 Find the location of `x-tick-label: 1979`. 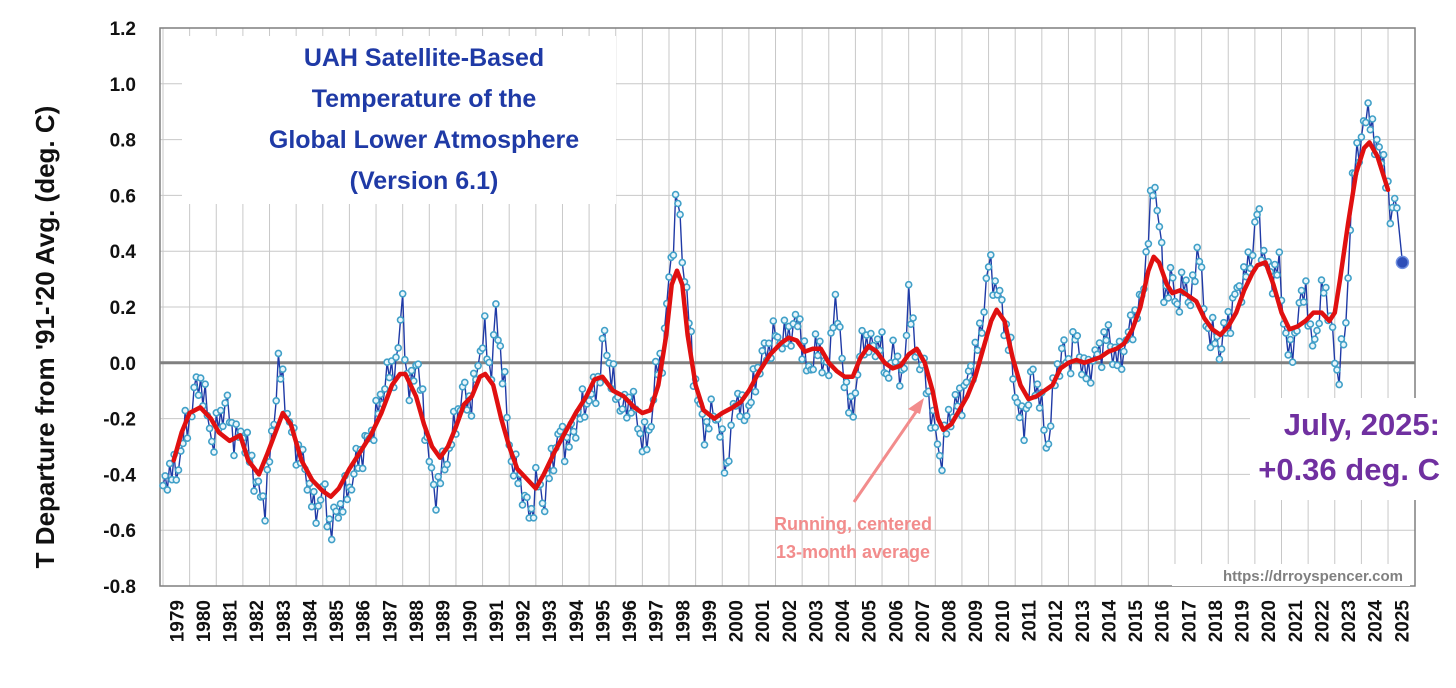

x-tick-label: 1979 is located at coordinates (177, 621).